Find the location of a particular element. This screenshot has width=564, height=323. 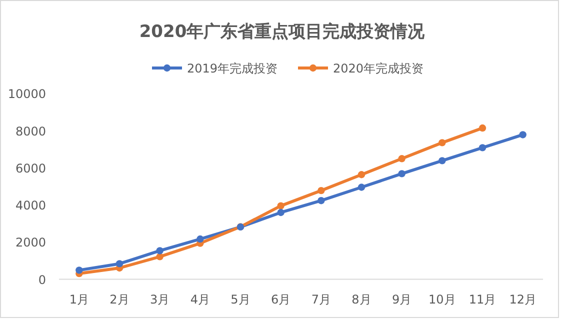

x-tick-label: 10月 is located at coordinates (442, 299).